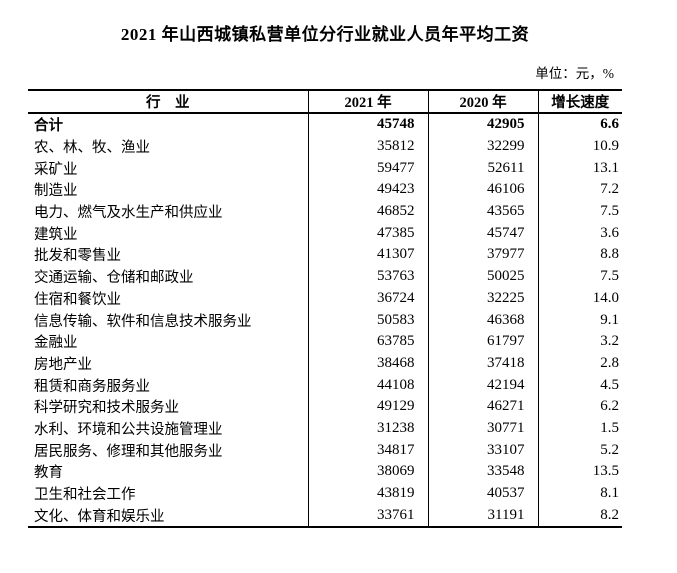  Describe the element at coordinates (168, 428) in the screenshot. I see `industry-cell: 水利、环境和公共设施管理业` at that location.